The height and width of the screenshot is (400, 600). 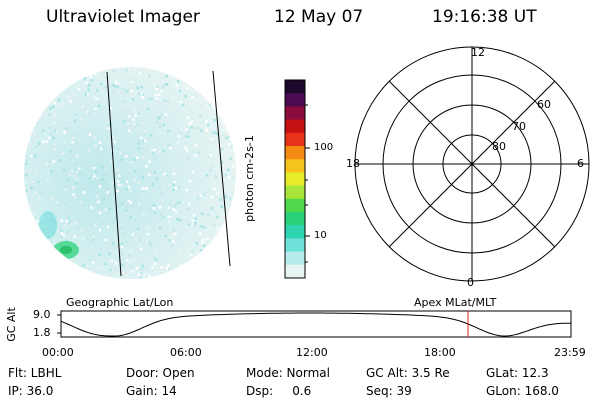 I want to click on time-label: 19:16:38 UT, so click(x=484, y=17).